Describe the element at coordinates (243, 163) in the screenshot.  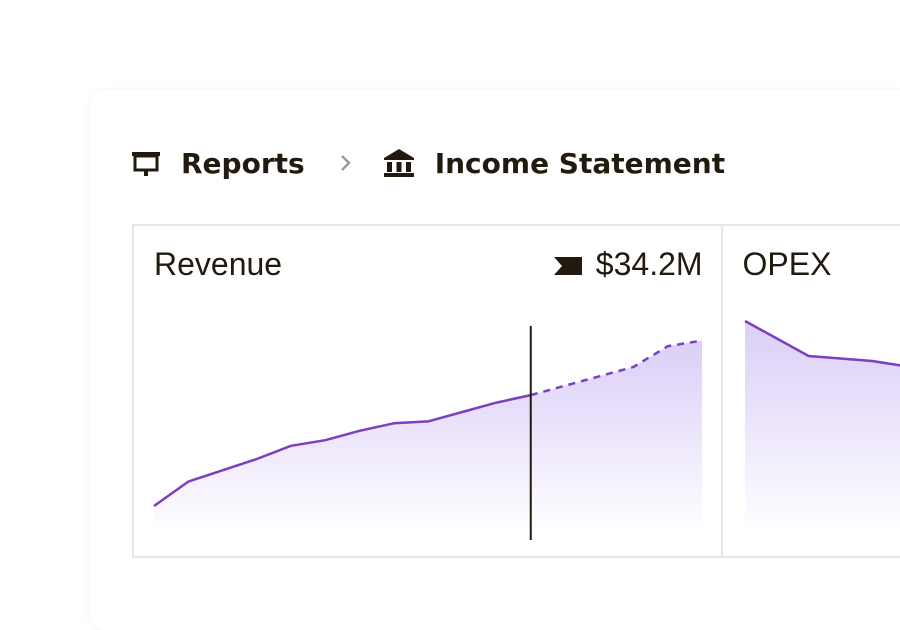
I see `breadcrumb-label-reports: Reports` at that location.